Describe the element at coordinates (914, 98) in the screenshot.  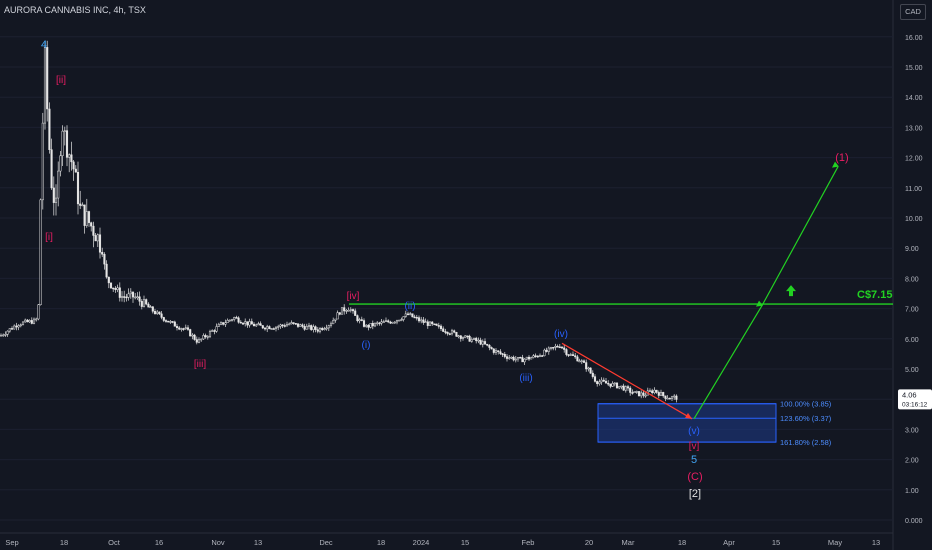
I see `y-tick-label: 14.00` at that location.